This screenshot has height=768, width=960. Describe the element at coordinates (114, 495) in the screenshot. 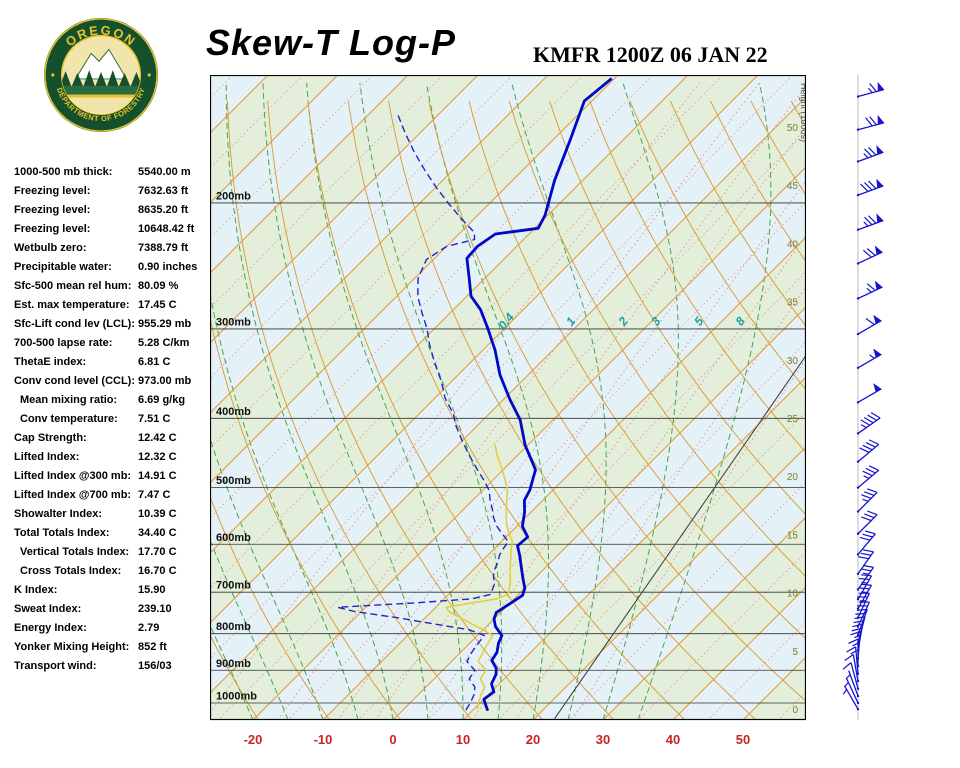

I see `index-row: Lifted Index @700 mb: 7.47 C` at that location.